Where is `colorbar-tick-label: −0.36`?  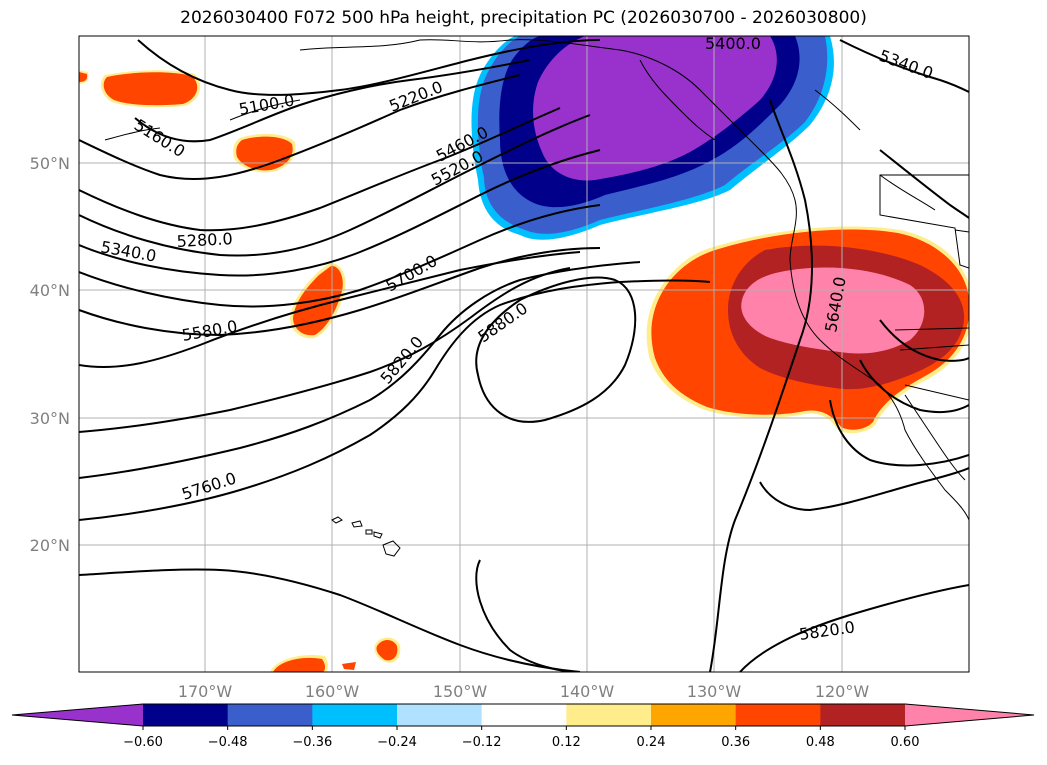 colorbar-tick-label: −0.36 is located at coordinates (312, 742).